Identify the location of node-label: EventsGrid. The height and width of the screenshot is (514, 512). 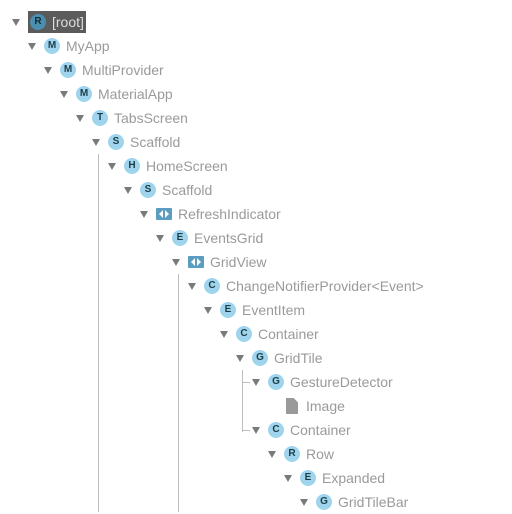
(229, 238).